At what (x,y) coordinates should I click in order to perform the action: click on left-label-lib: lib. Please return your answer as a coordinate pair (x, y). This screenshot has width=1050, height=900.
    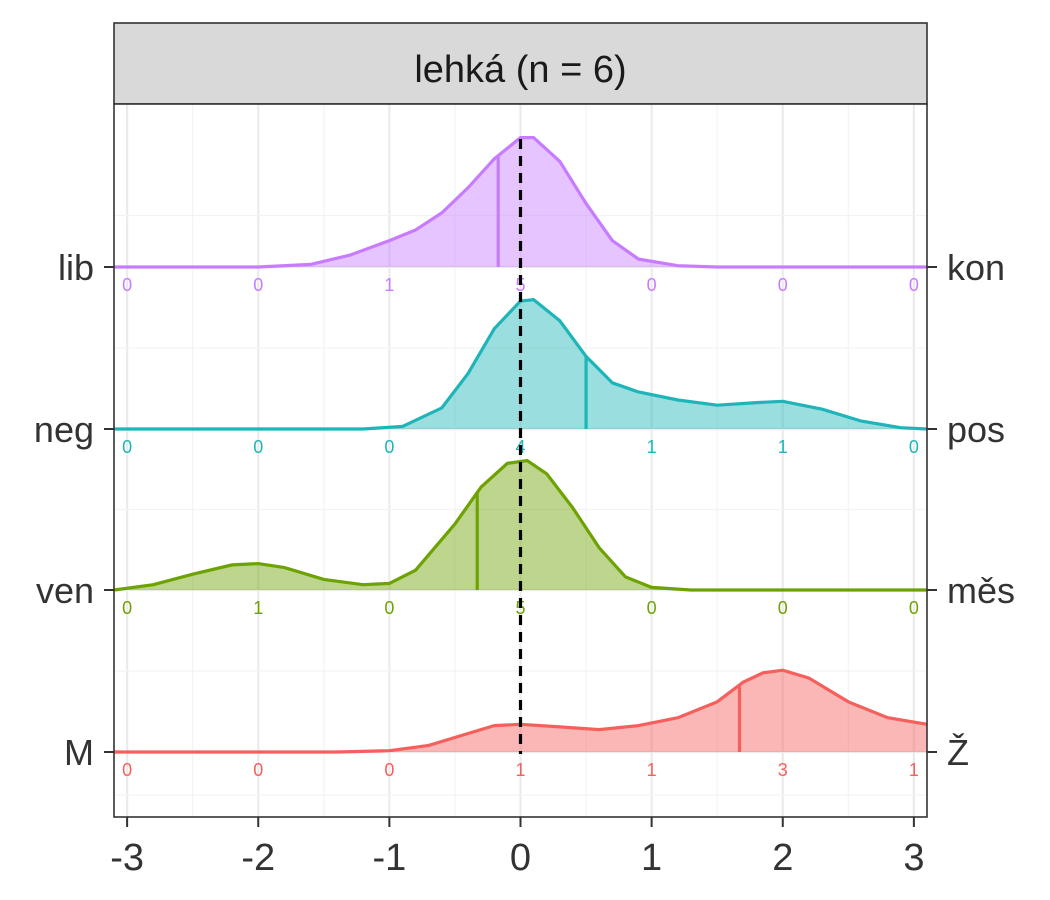
    Looking at the image, I should click on (76, 267).